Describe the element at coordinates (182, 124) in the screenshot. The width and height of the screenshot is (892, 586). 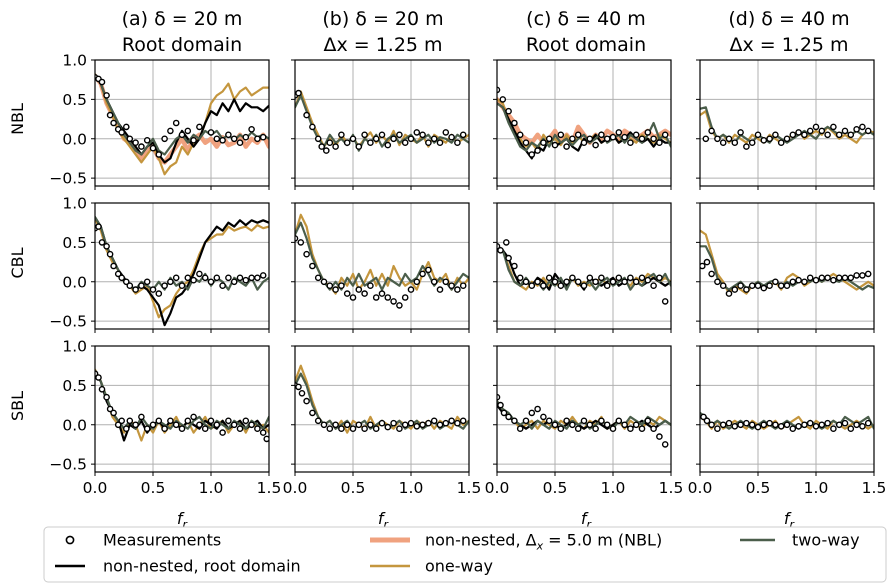
I see `panel-series-nbl-a` at that location.